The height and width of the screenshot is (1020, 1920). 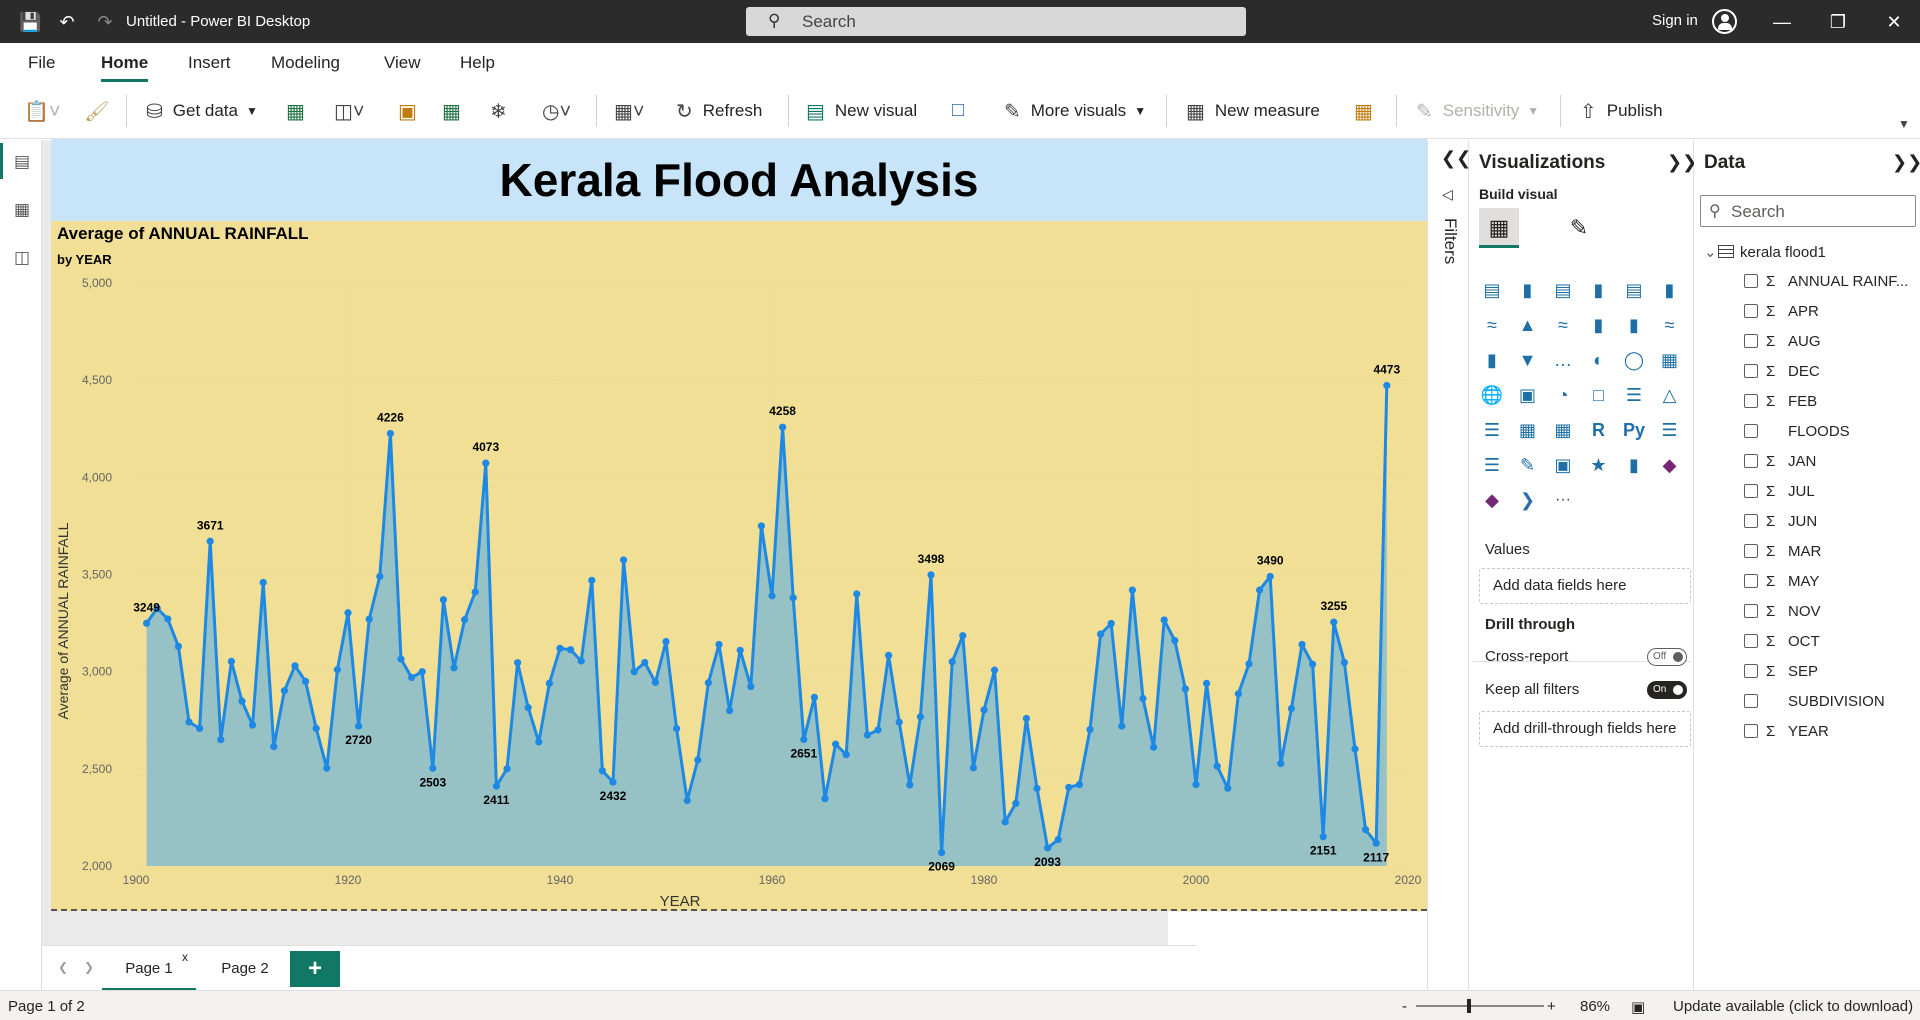 What do you see at coordinates (1781, 671) in the screenshot?
I see `field-item: Σ SEP` at bounding box center [1781, 671].